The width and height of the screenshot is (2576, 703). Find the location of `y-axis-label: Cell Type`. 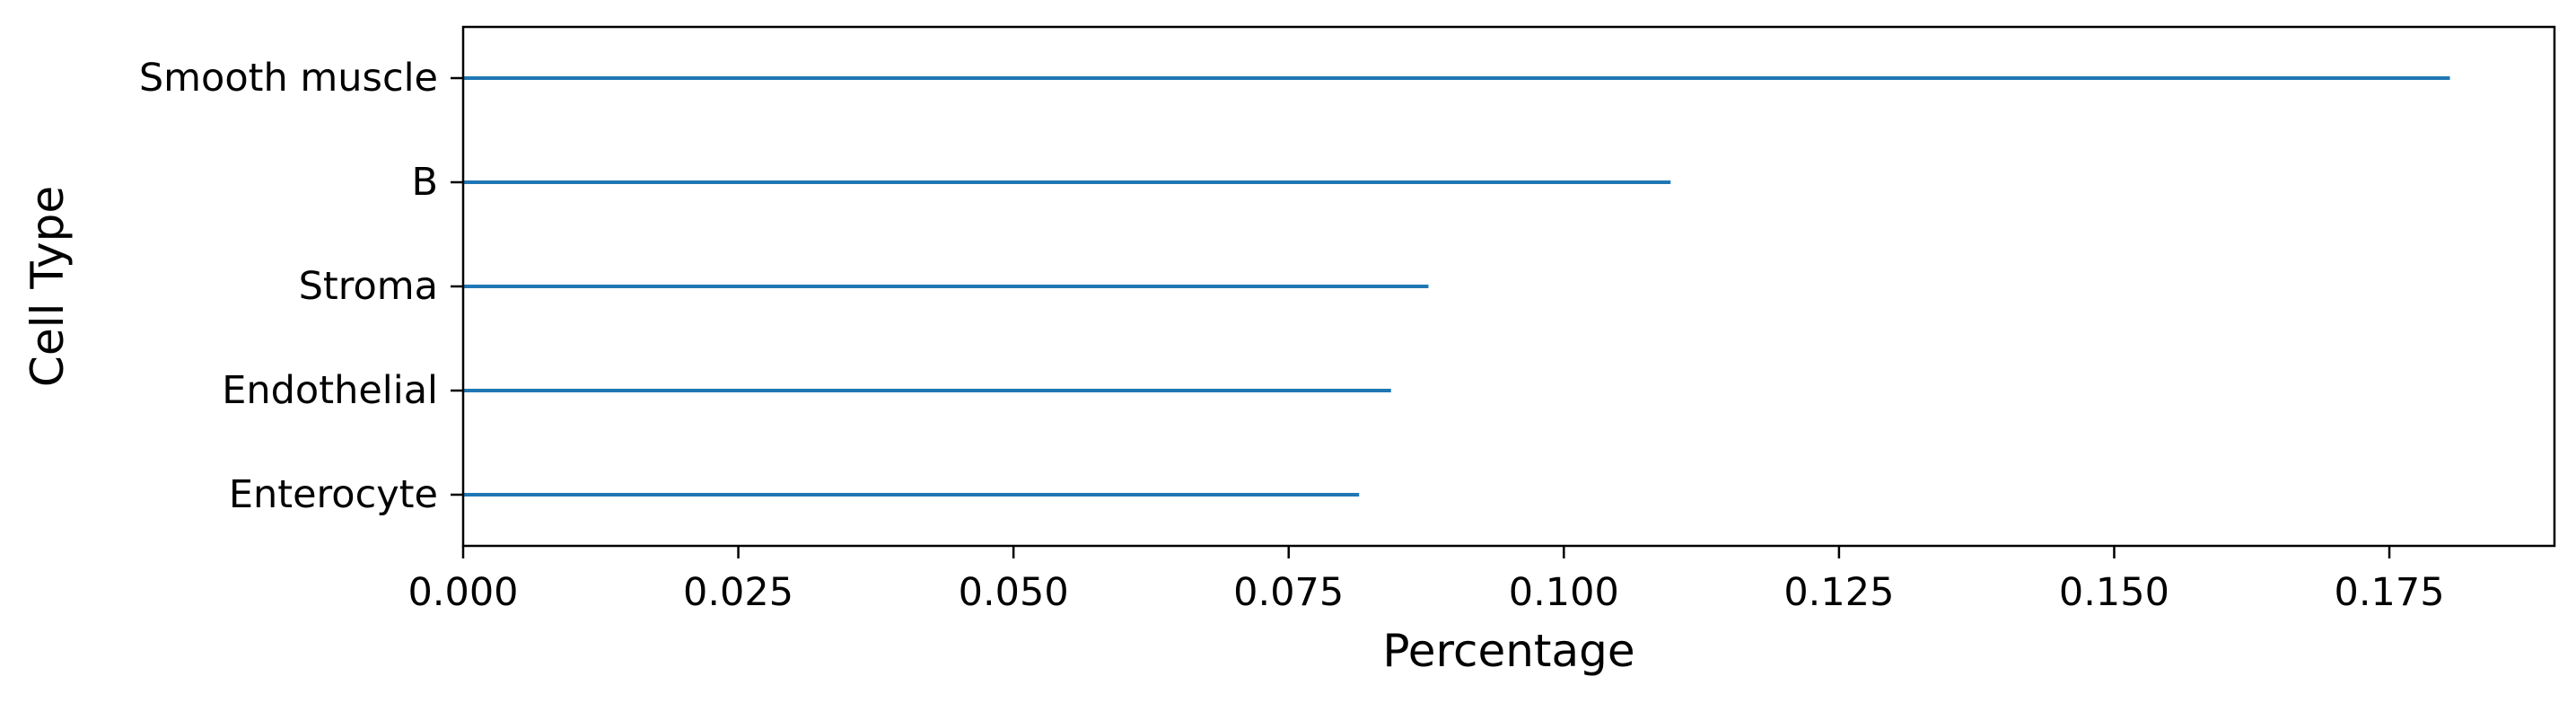

y-axis-label: Cell Type is located at coordinates (48, 286).